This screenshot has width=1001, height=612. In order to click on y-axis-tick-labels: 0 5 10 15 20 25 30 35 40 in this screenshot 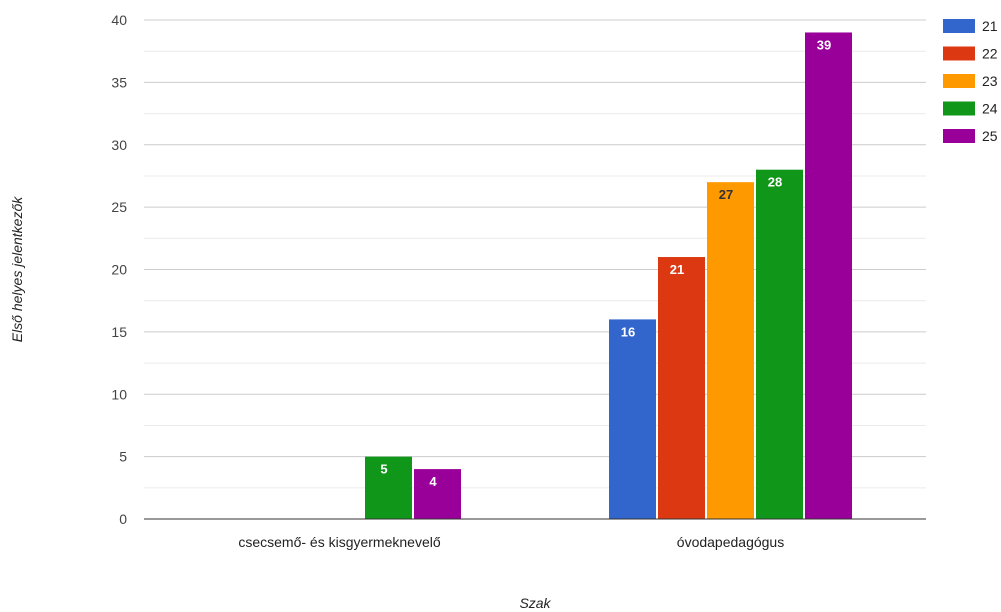, I will do `click(119, 269)`.